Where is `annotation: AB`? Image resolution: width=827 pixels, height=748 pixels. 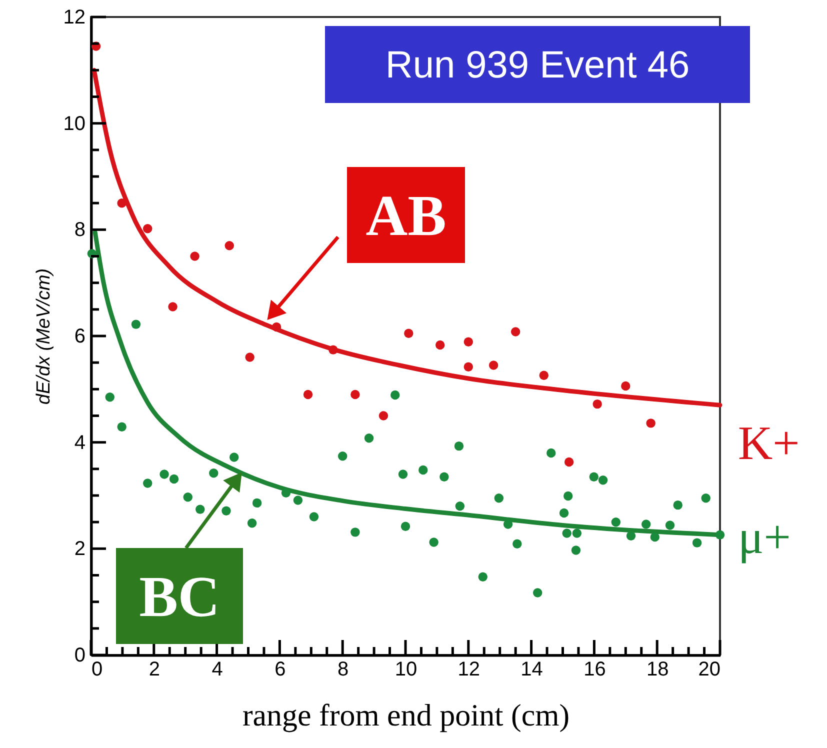
annotation: AB is located at coordinates (406, 215).